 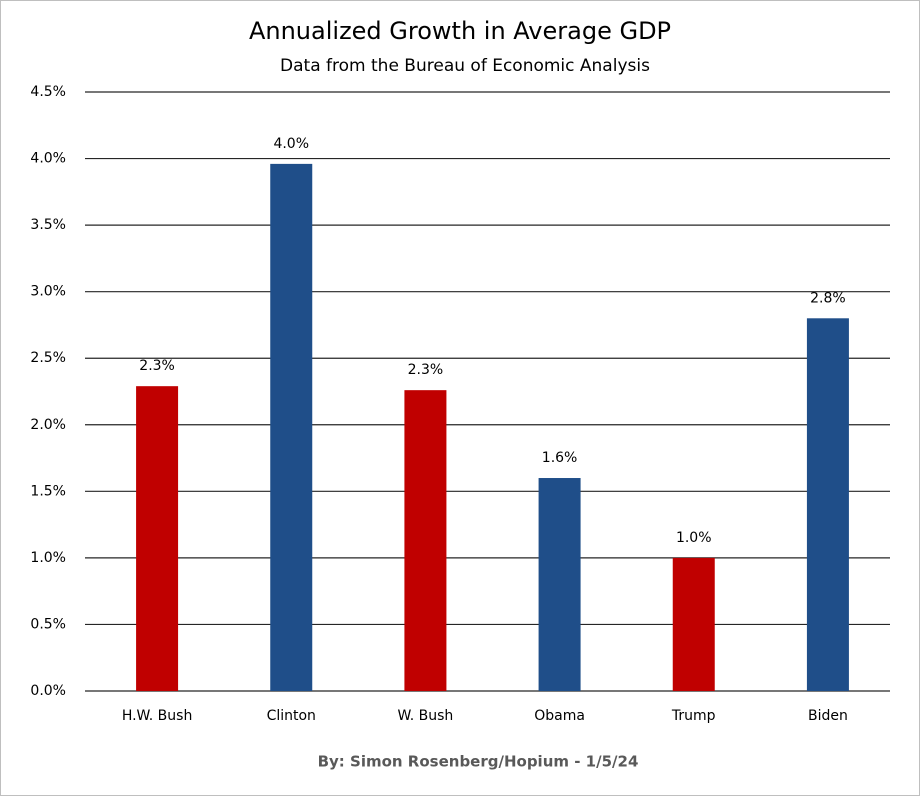 What do you see at coordinates (48, 558) in the screenshot?
I see `y-tick-label: 1.0%` at bounding box center [48, 558].